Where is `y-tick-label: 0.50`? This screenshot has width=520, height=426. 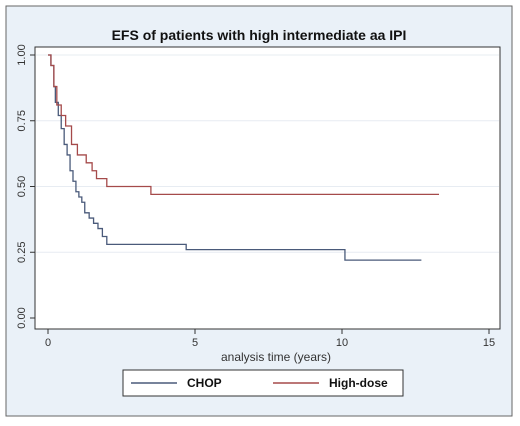
y-tick-label: 0.50 is located at coordinates (22, 186).